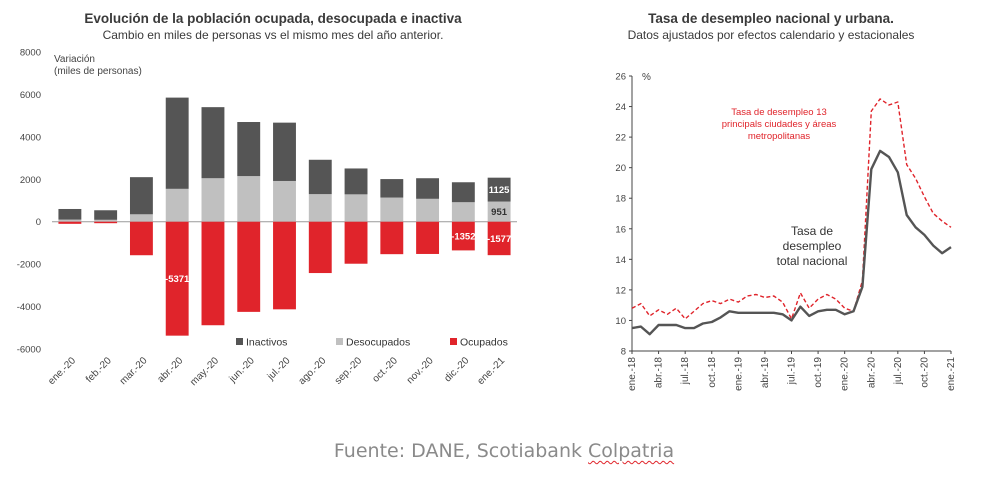 This screenshot has height=496, width=1008. Describe the element at coordinates (456, 369) in the screenshot. I see `x-tick-label: dic.-20` at that location.